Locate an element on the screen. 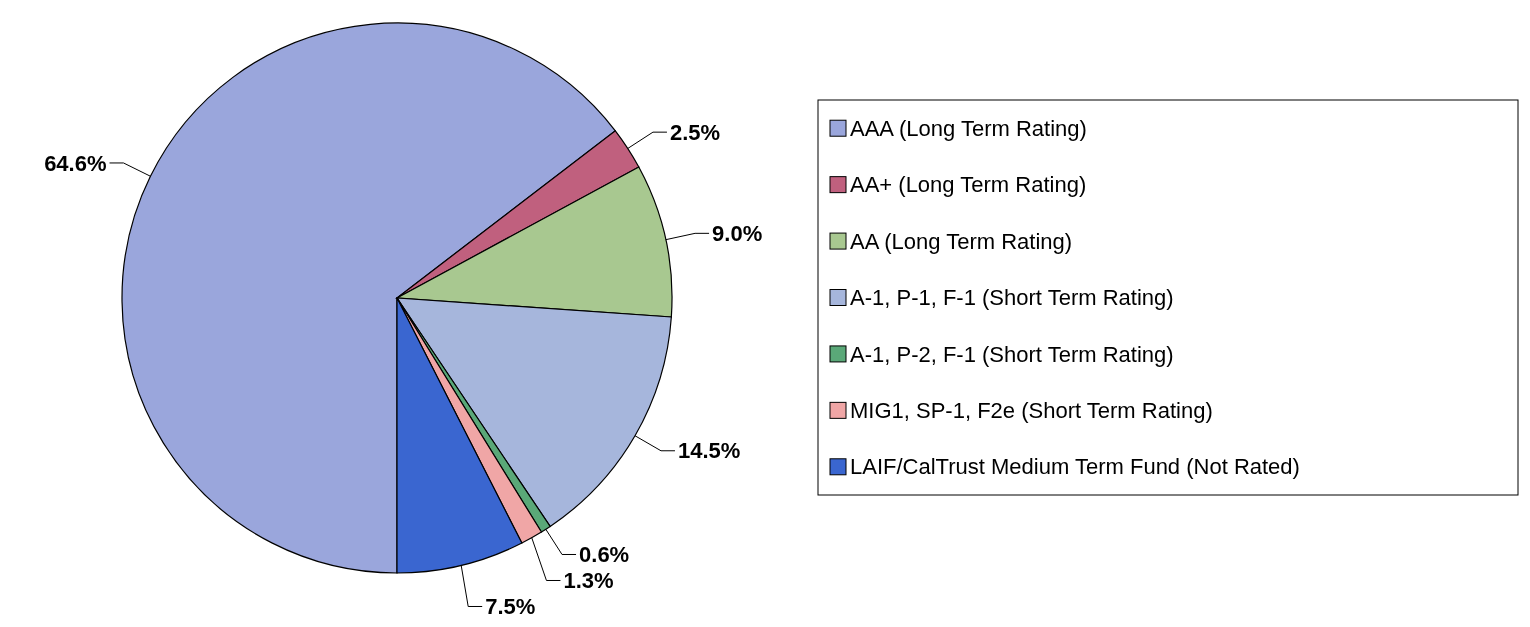  data-label: 1.3% is located at coordinates (588, 581).